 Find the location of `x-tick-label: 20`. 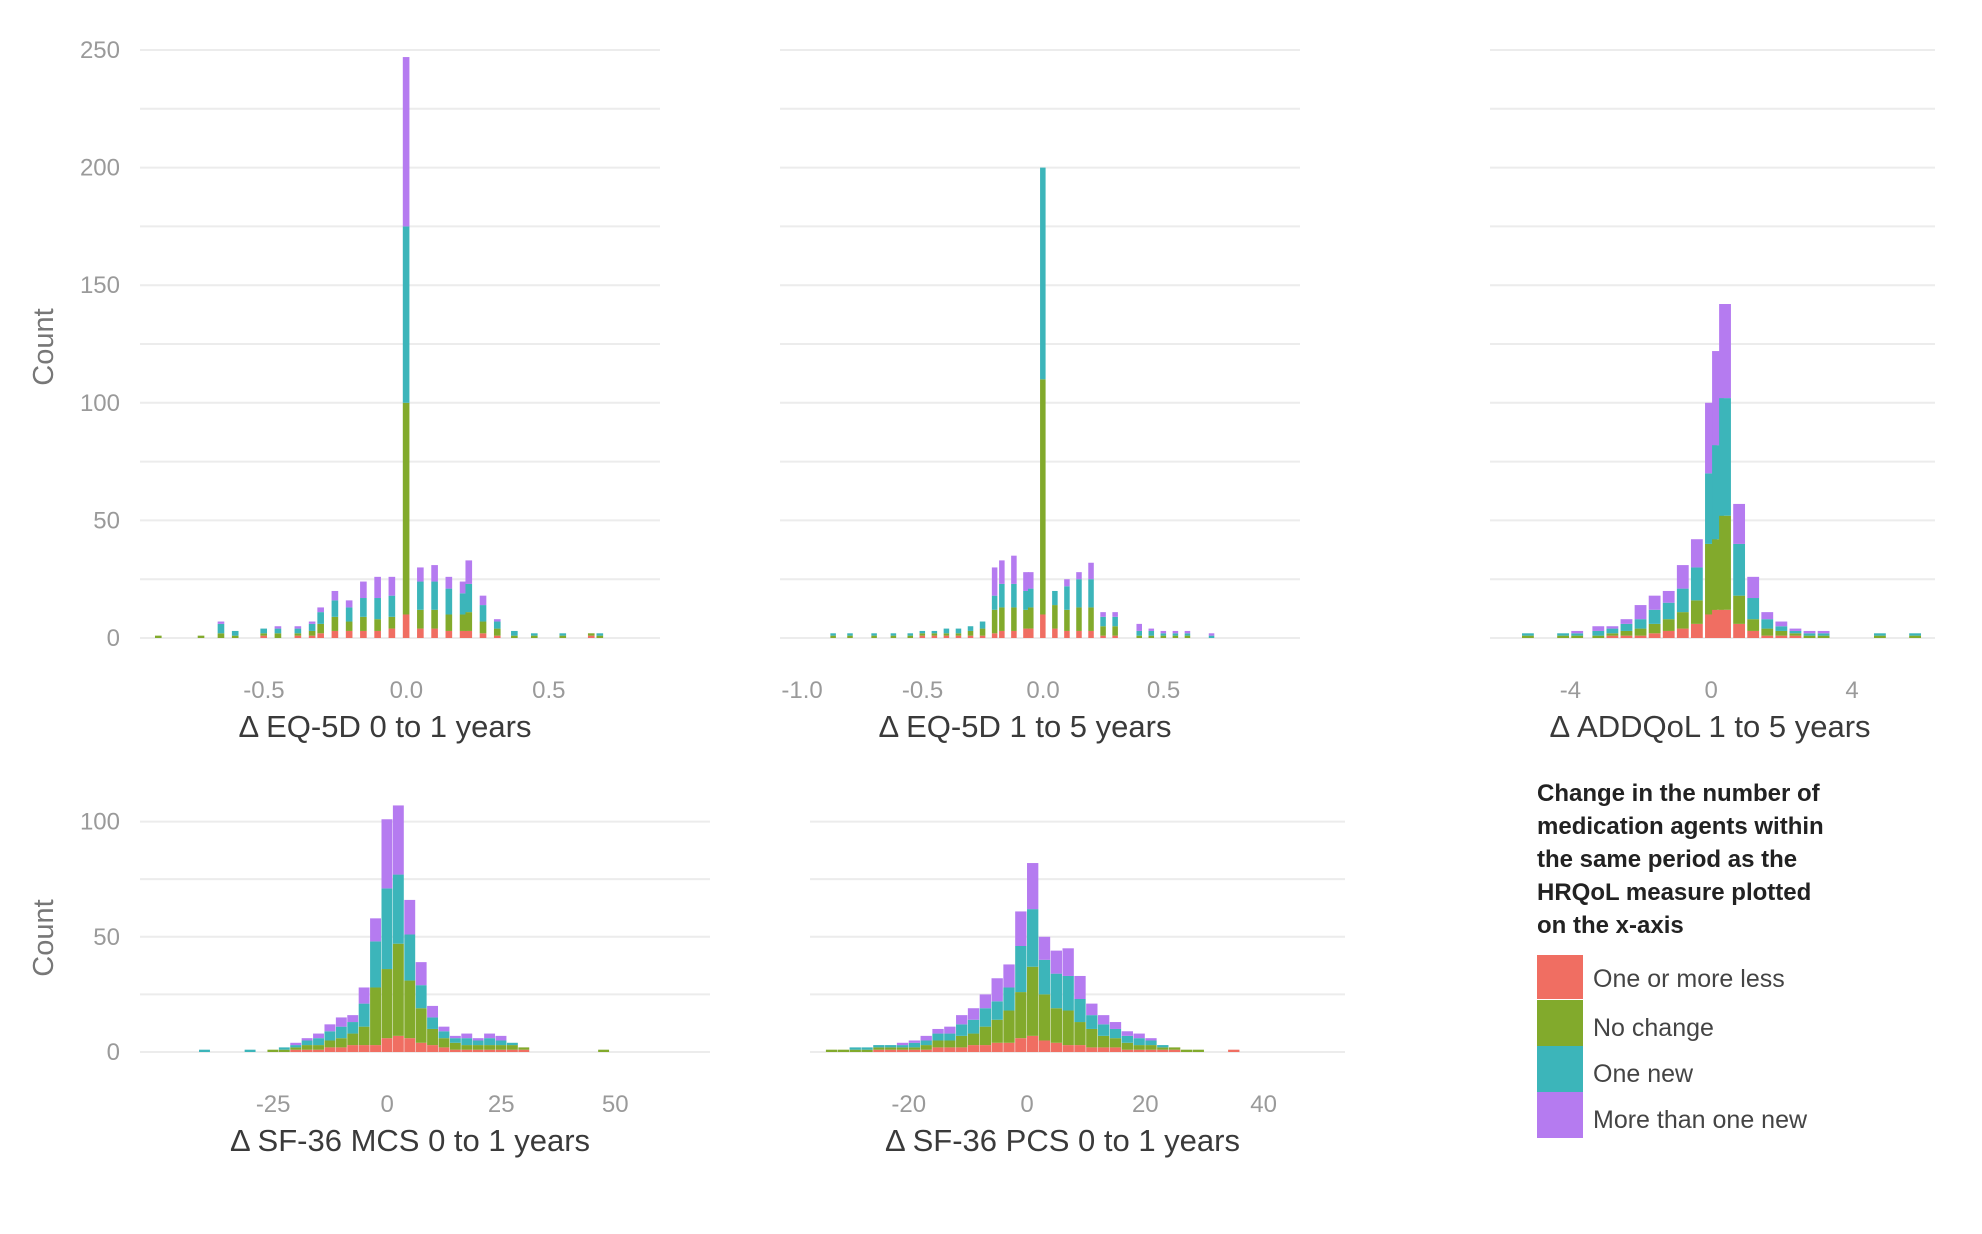

x-tick-label: 20 is located at coordinates (1145, 1104).